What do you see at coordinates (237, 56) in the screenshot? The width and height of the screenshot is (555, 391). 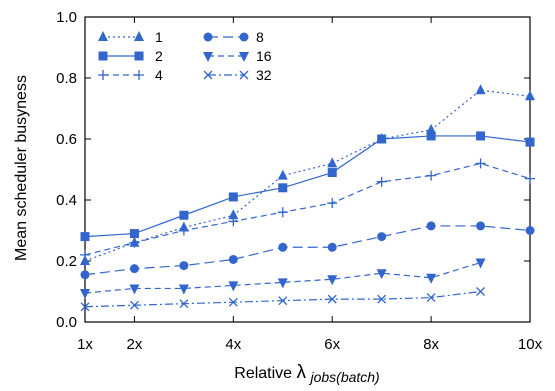 I see `legend-item: 16` at bounding box center [237, 56].